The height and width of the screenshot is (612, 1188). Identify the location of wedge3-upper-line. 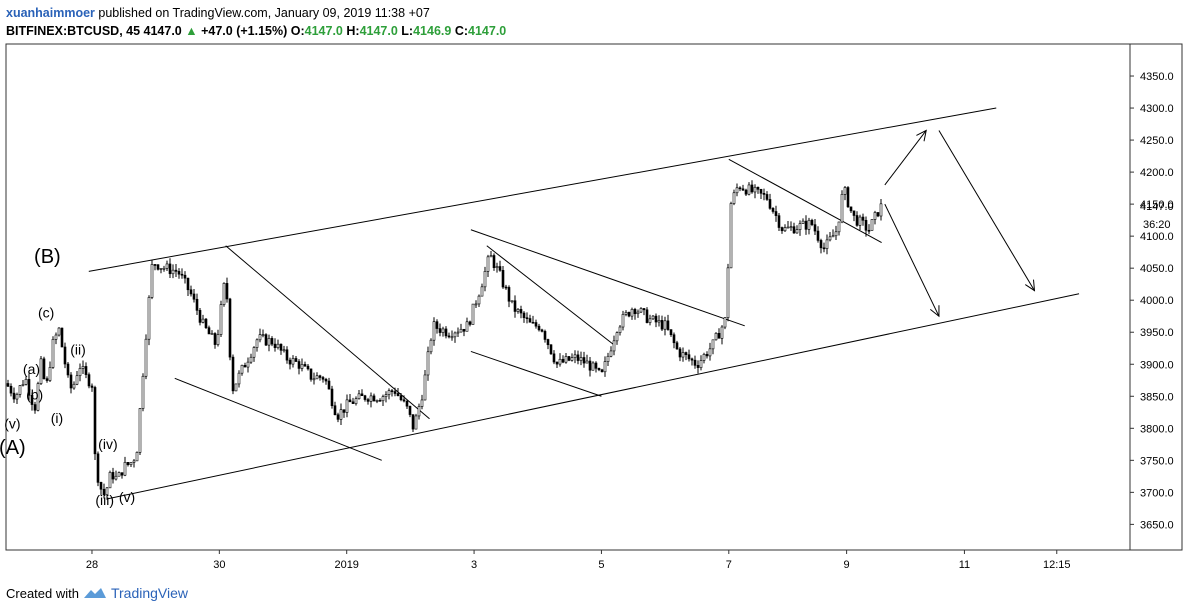
(805, 200).